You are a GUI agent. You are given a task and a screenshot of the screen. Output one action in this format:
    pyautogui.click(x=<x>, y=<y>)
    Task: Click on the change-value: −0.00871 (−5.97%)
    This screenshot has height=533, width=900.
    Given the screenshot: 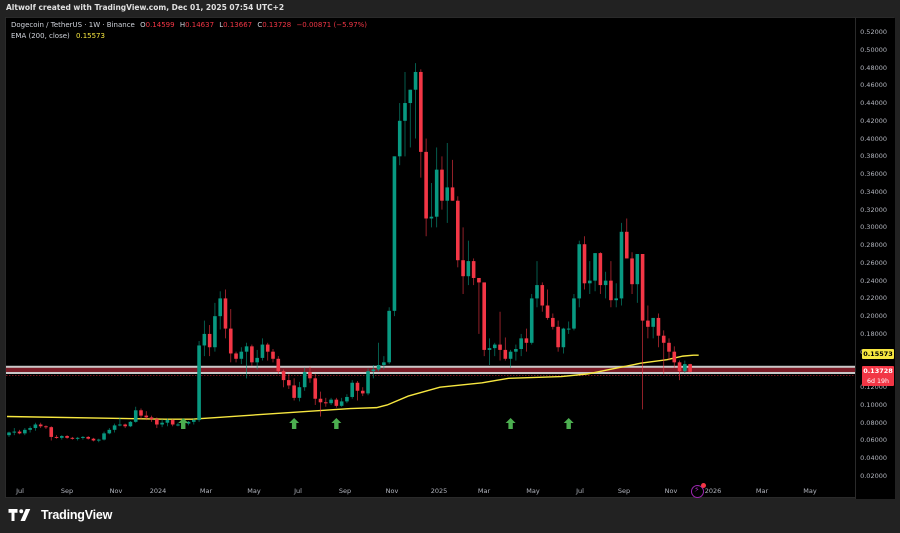 What is the action you would take?
    pyautogui.click(x=332, y=25)
    